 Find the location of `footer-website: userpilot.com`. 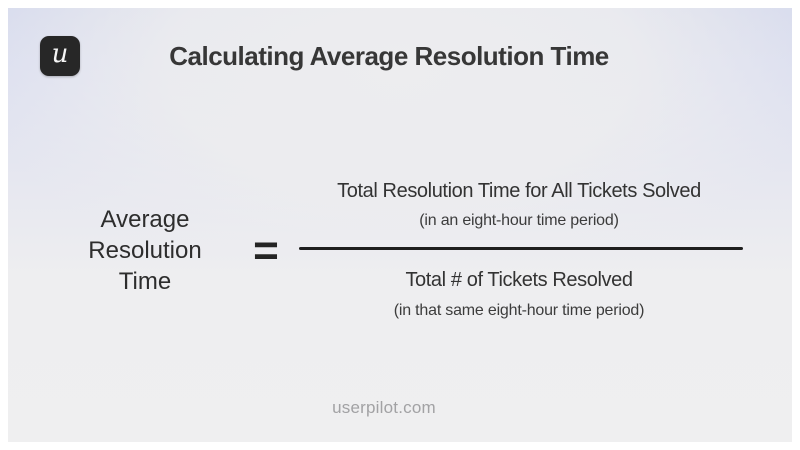

footer-website: userpilot.com is located at coordinates (384, 407).